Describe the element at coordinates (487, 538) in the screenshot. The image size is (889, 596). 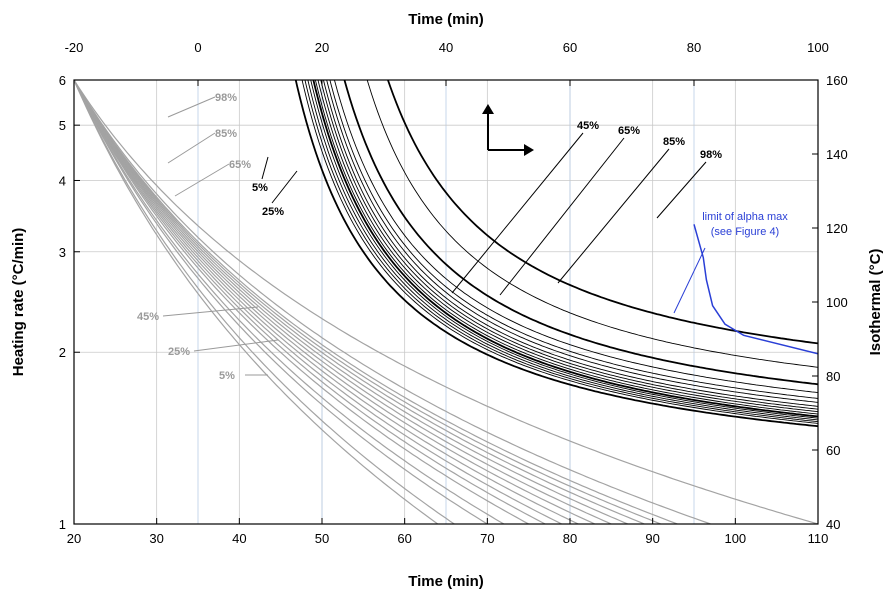
I see `x-tick-label: 70` at that location.